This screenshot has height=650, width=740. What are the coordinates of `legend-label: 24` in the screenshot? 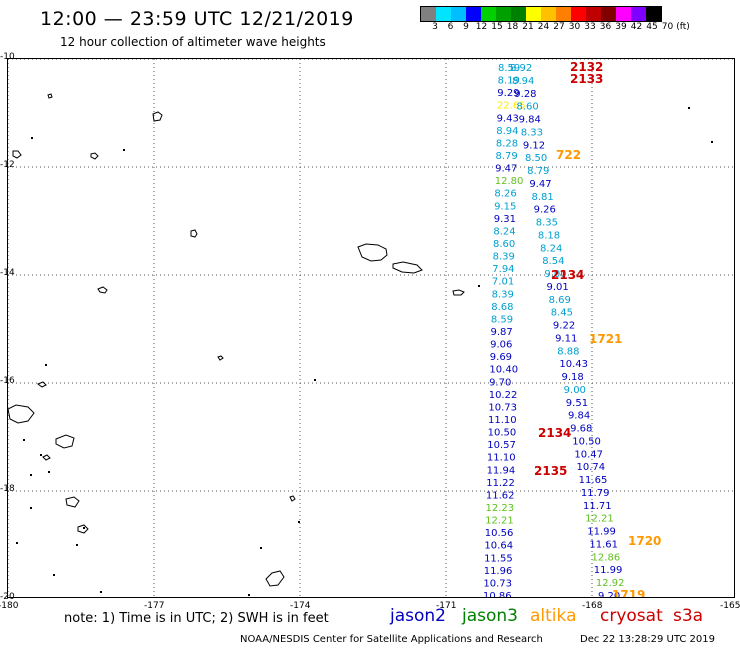 It's located at (543, 27).